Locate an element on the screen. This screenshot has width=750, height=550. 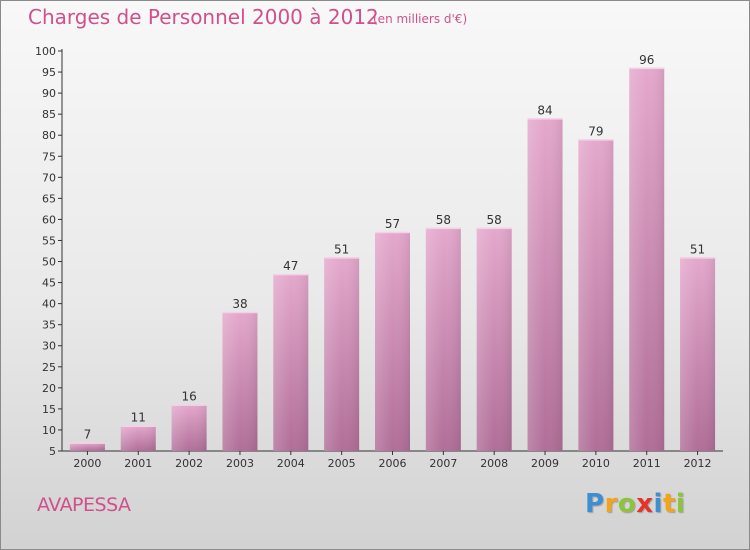
y-tick-label: 65 is located at coordinates (49, 198).